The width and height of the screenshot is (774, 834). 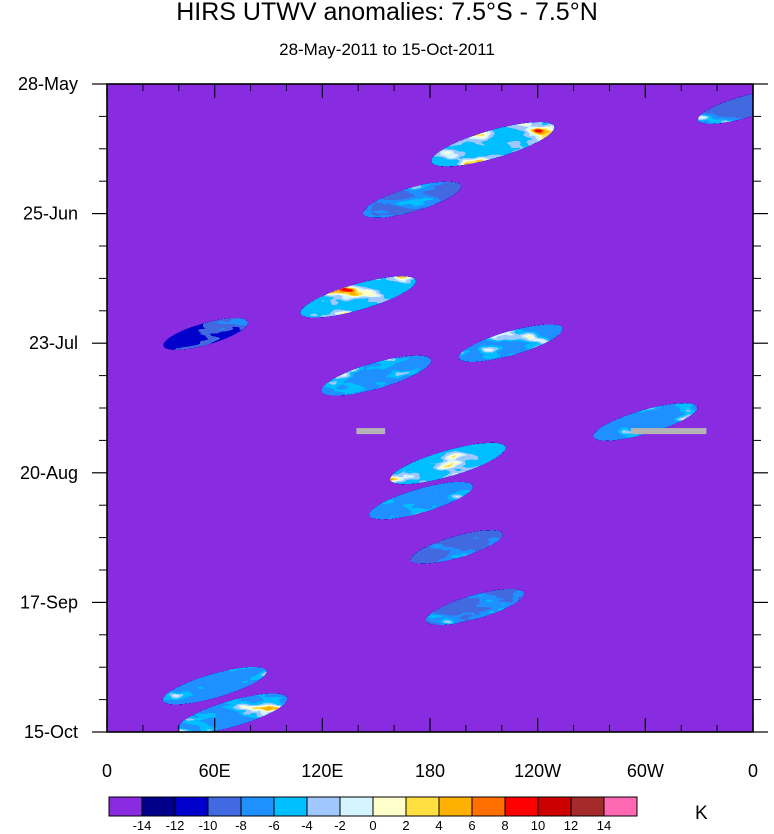 I want to click on colorbar-label: 14, so click(x=604, y=825).